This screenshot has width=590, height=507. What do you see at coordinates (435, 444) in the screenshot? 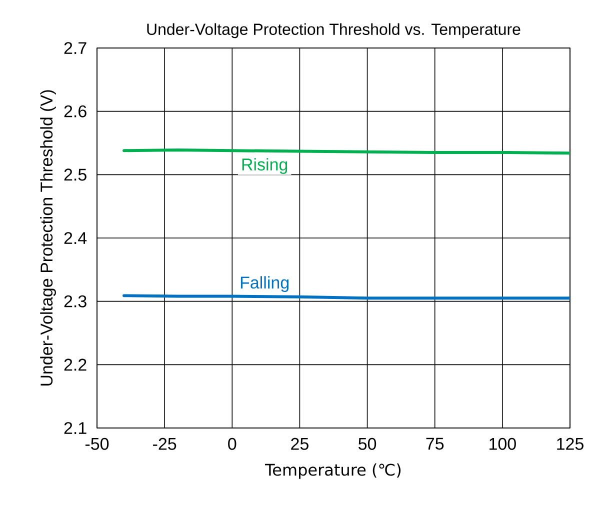
I see `x-tick-label: 75` at bounding box center [435, 444].